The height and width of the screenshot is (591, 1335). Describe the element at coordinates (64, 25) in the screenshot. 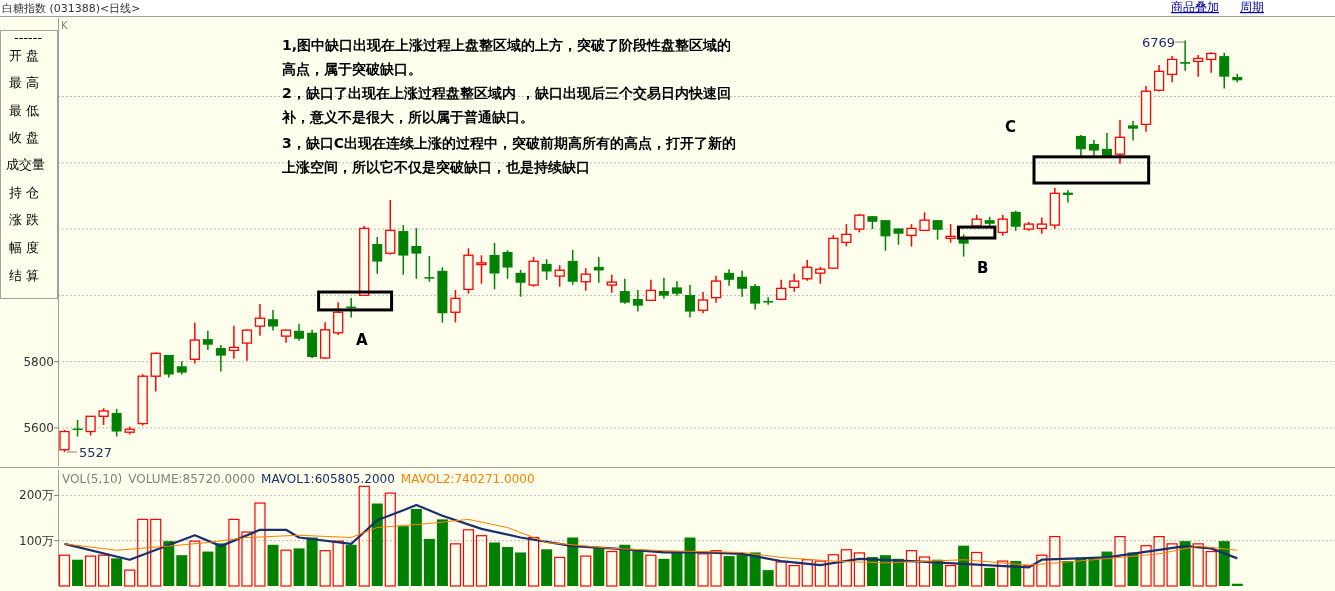

I see `annotation: K` at that location.